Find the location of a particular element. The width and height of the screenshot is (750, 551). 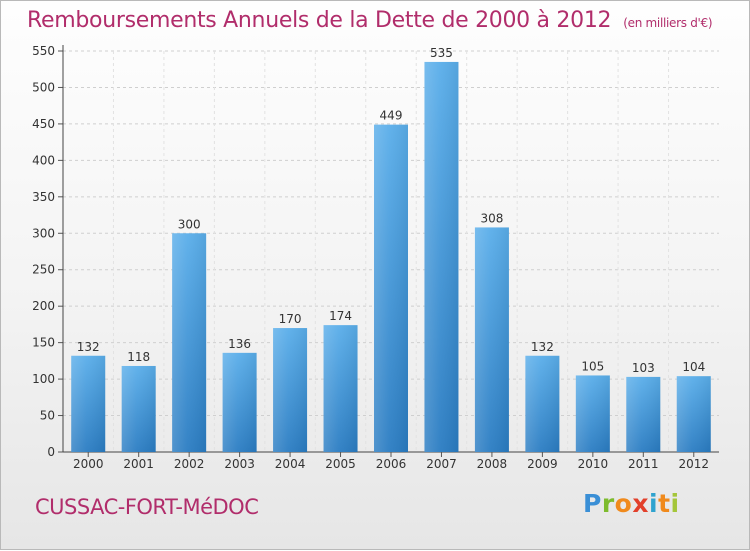

y-tick-label: 100 is located at coordinates (43, 379).